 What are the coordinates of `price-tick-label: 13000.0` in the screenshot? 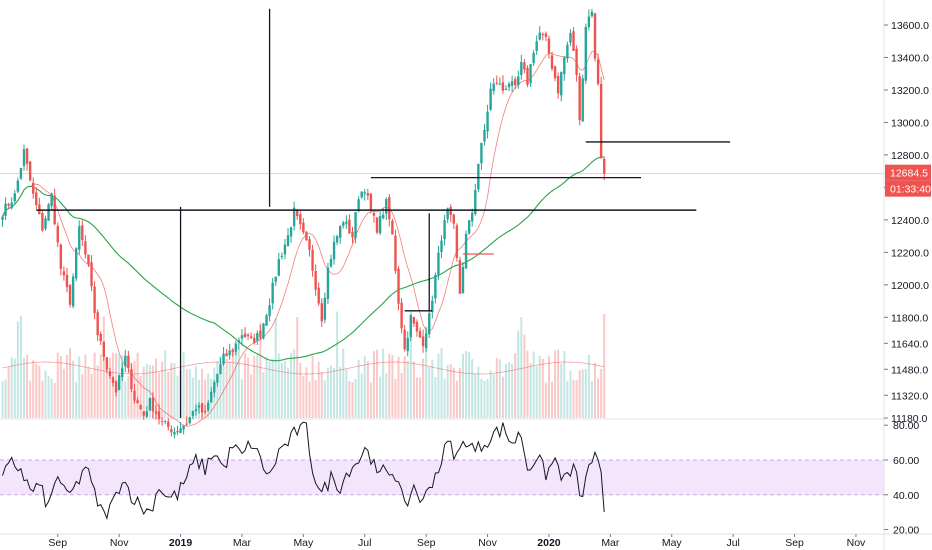 It's located at (910, 123).